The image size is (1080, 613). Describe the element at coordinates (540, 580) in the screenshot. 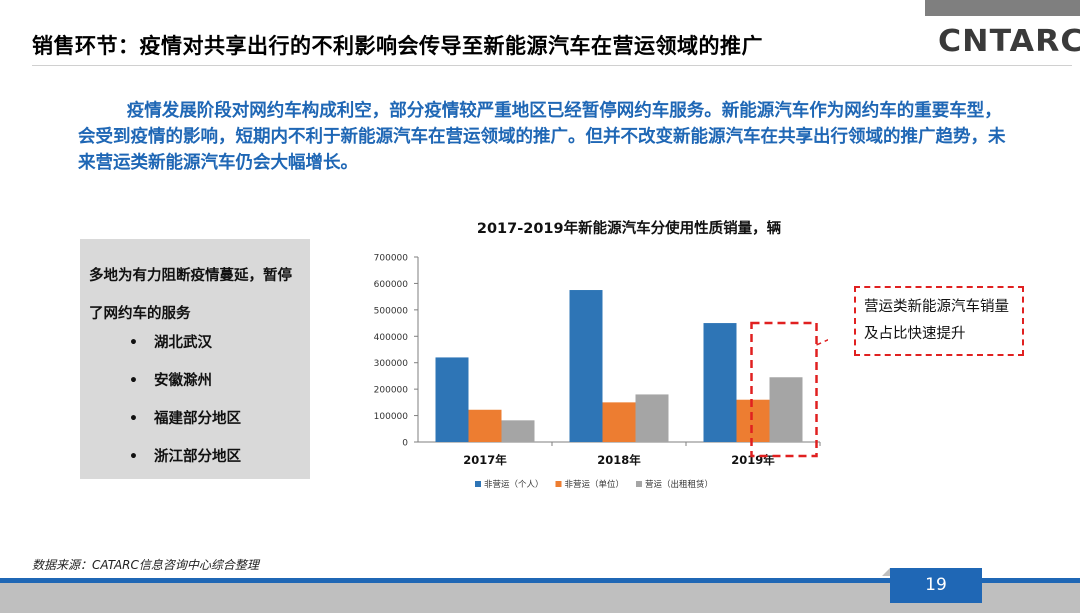

I see `footer-accent-line` at that location.